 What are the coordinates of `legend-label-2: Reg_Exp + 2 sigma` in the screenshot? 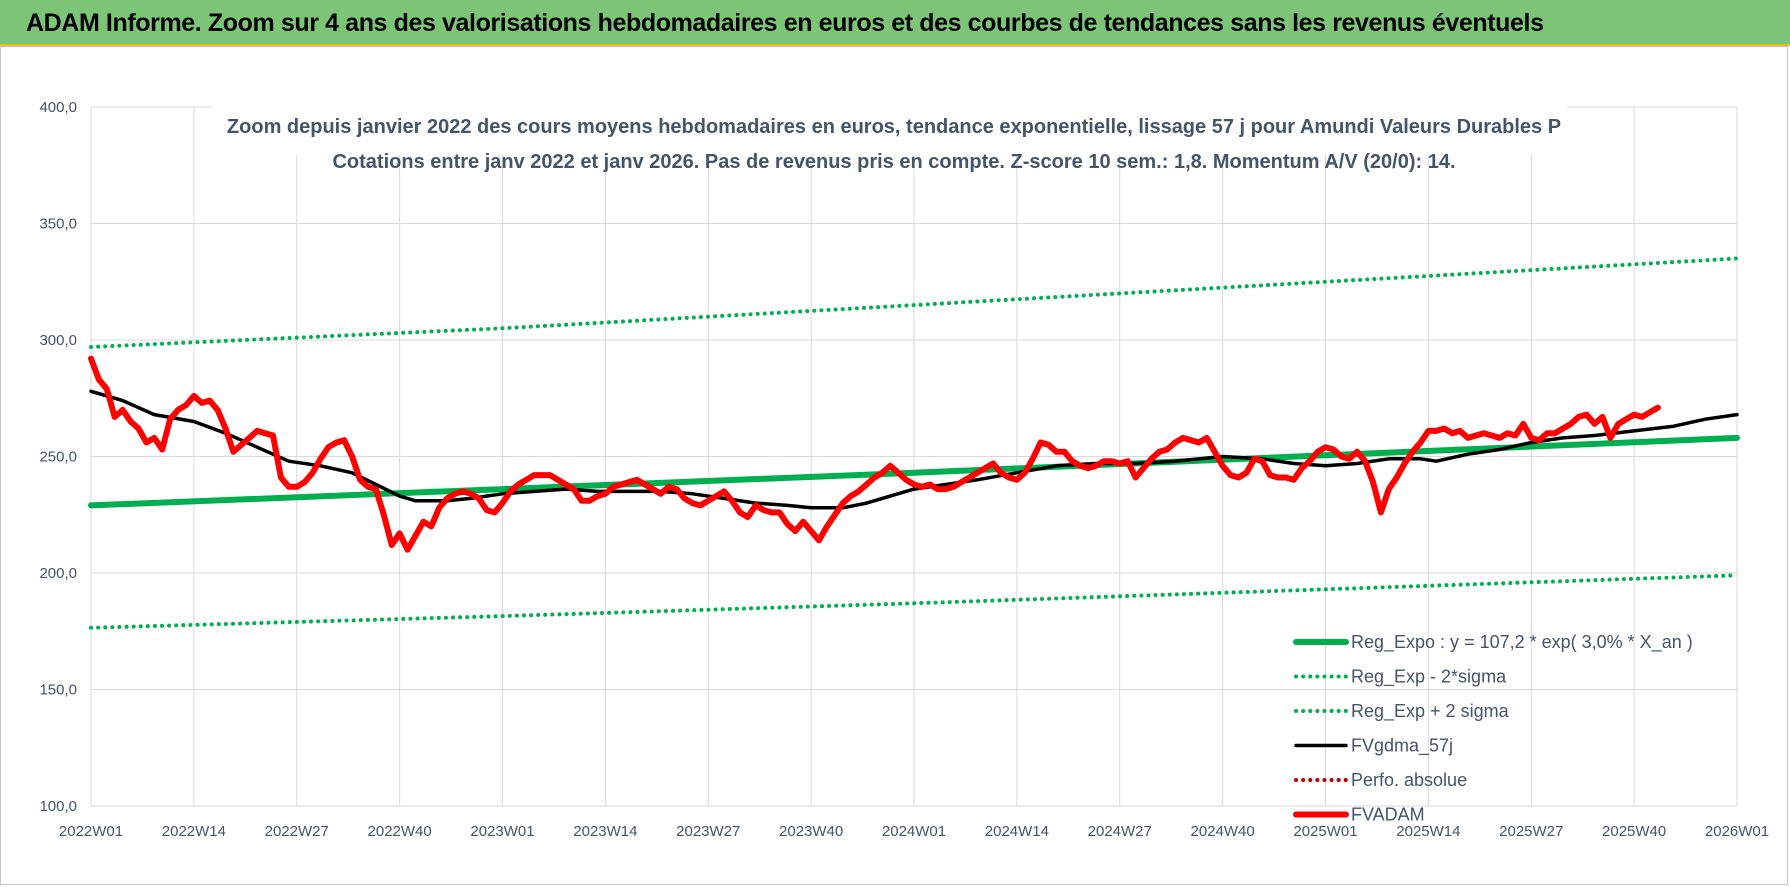 It's located at (1430, 711).